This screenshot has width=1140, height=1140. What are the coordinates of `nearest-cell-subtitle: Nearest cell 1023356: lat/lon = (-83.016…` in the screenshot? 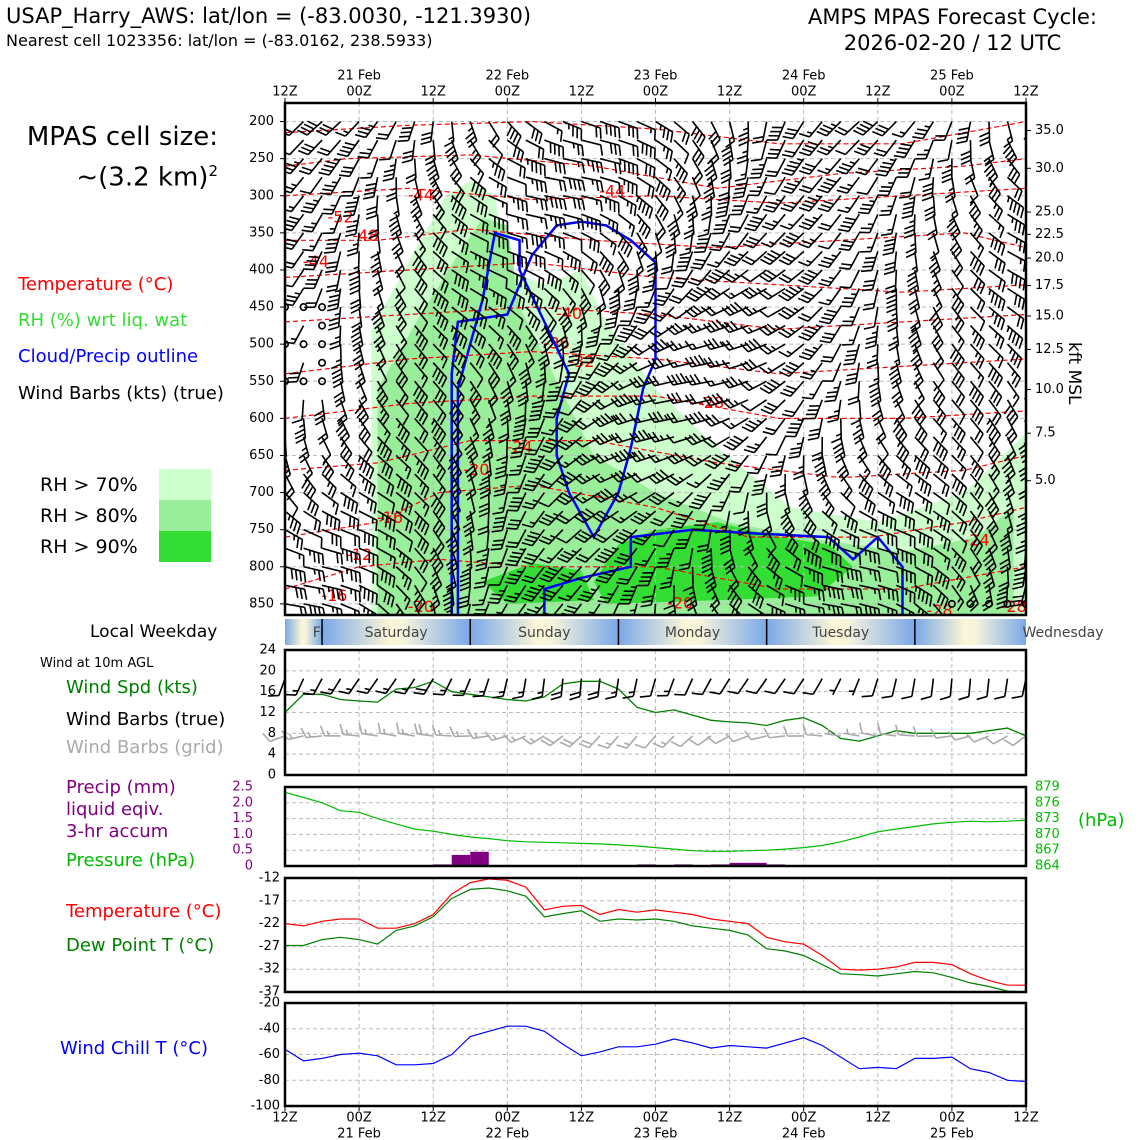 It's located at (219, 40).